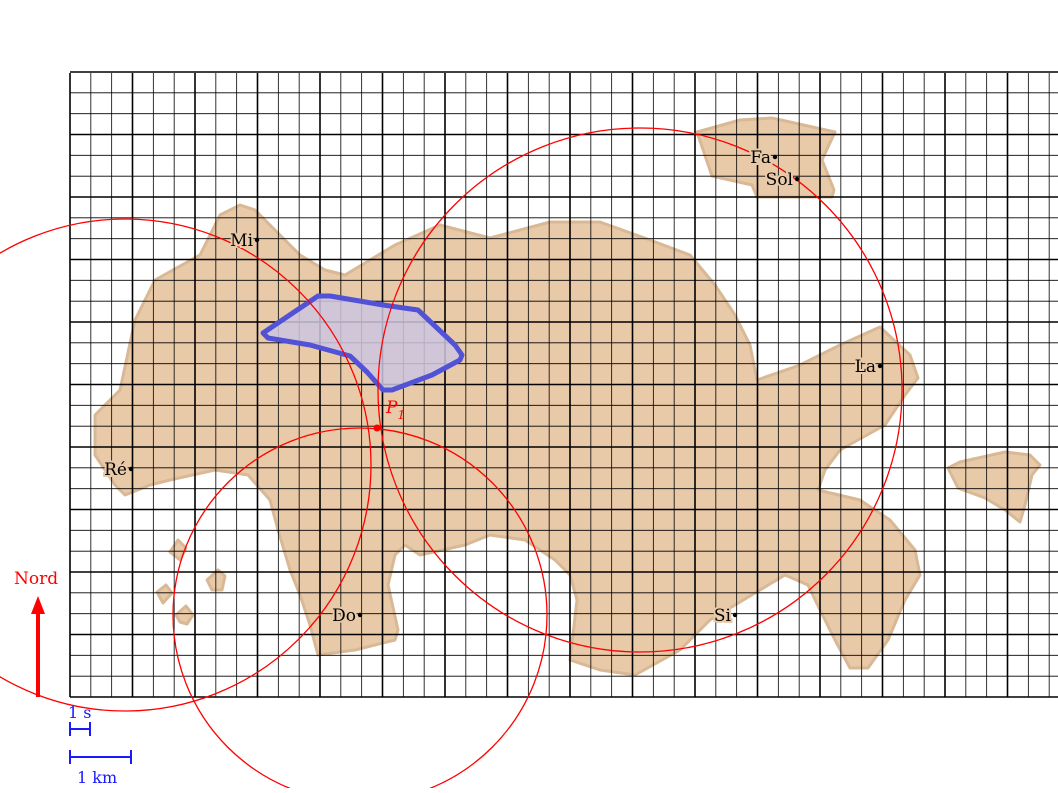  I want to click on north-label: Nord, so click(36, 579).